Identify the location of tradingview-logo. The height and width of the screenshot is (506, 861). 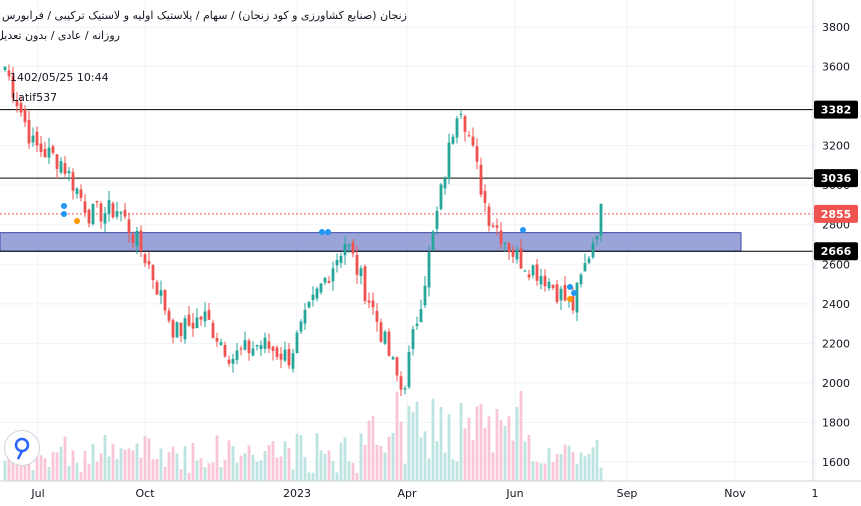
(22, 448).